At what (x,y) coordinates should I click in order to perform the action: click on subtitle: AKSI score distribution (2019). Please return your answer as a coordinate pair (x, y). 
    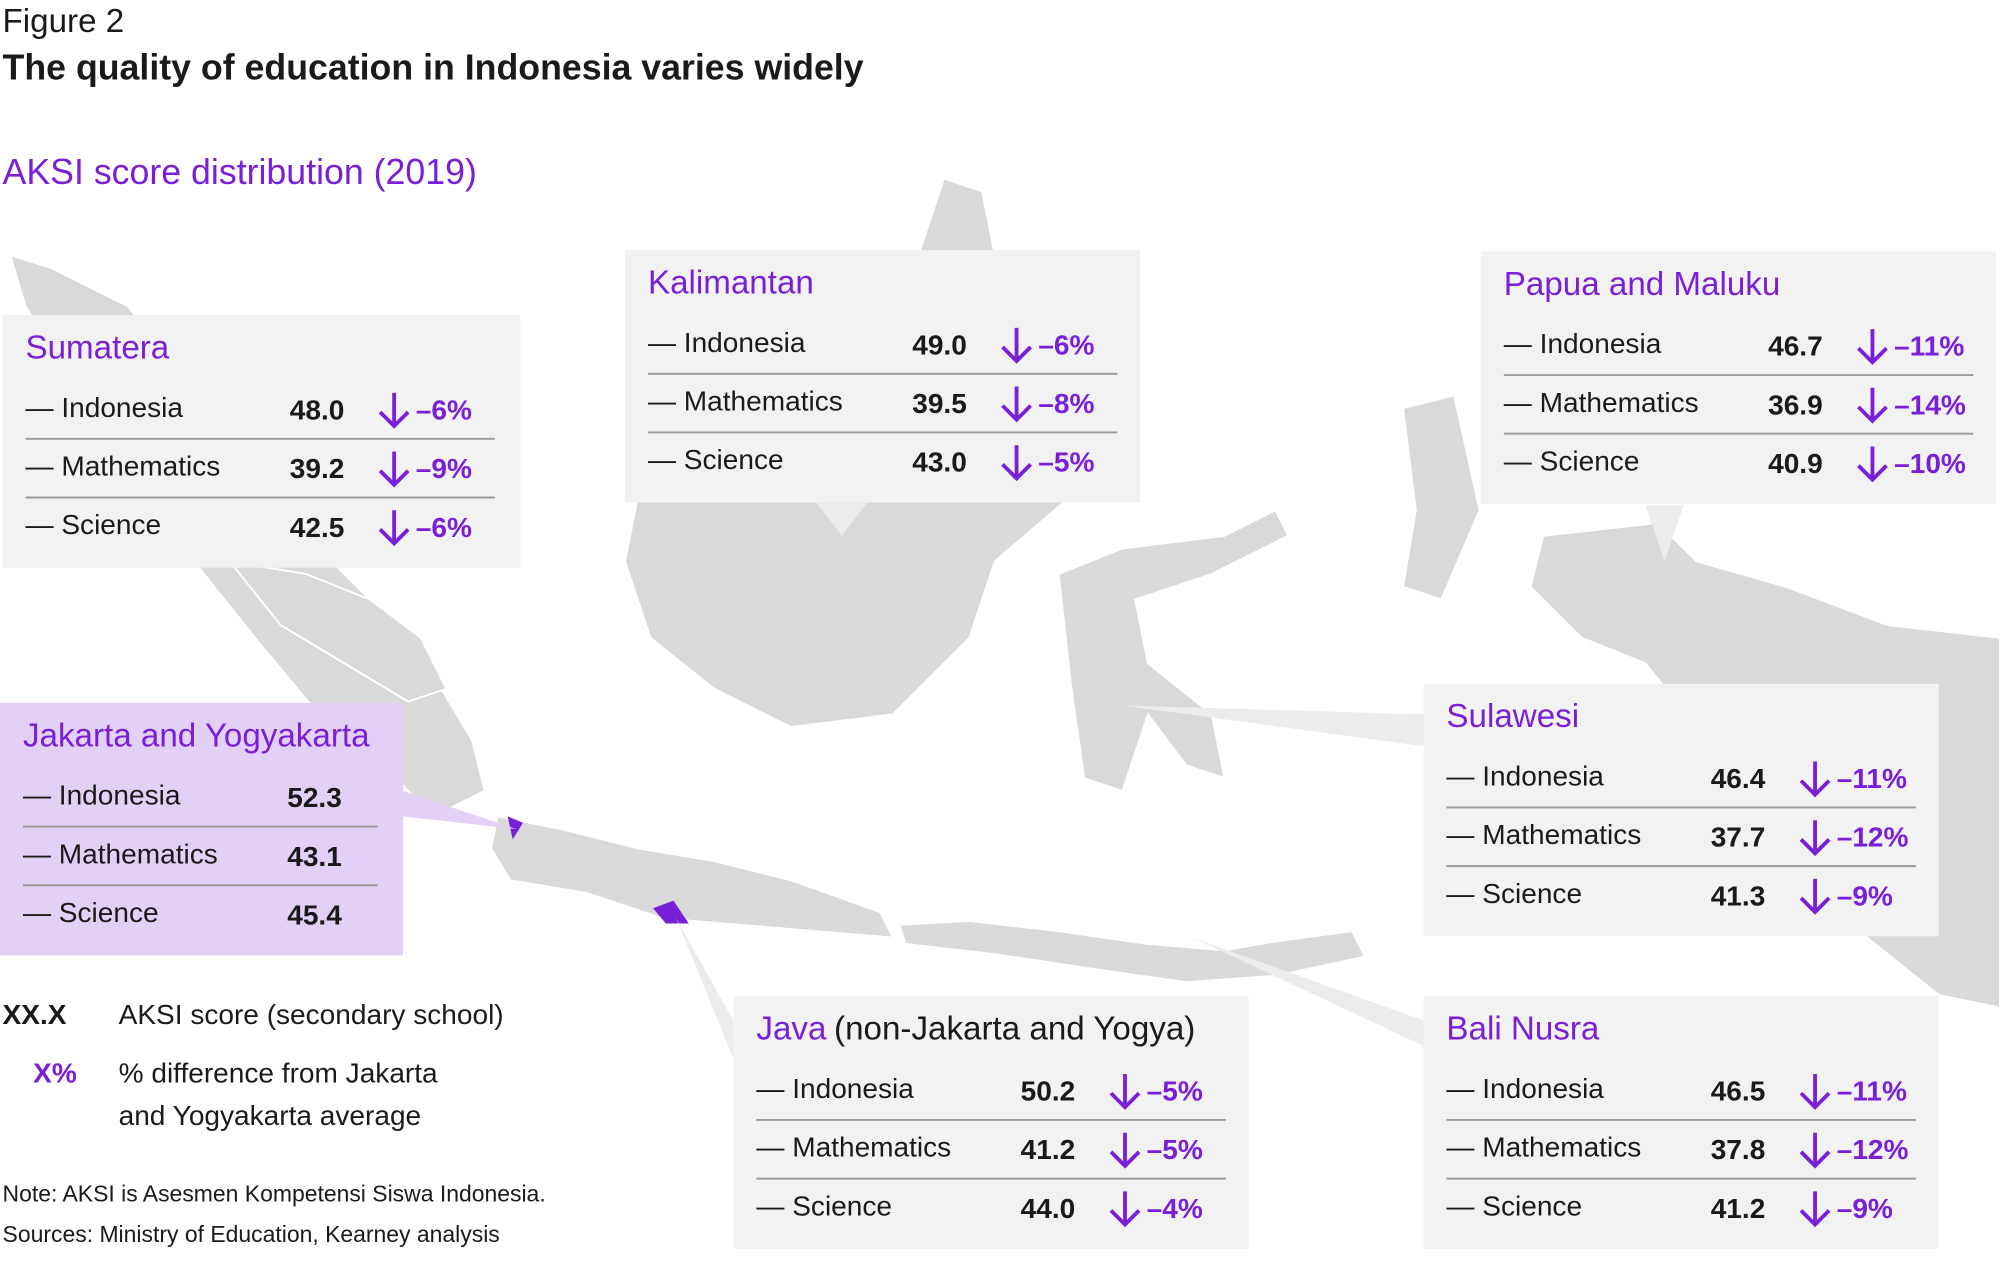
    Looking at the image, I should click on (240, 172).